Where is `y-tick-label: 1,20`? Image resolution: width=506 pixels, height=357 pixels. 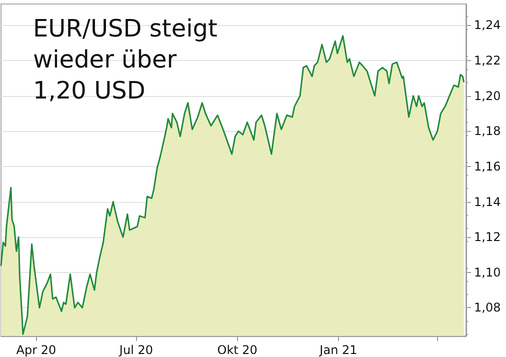 y-tick-label: 1,20 is located at coordinates (487, 95).